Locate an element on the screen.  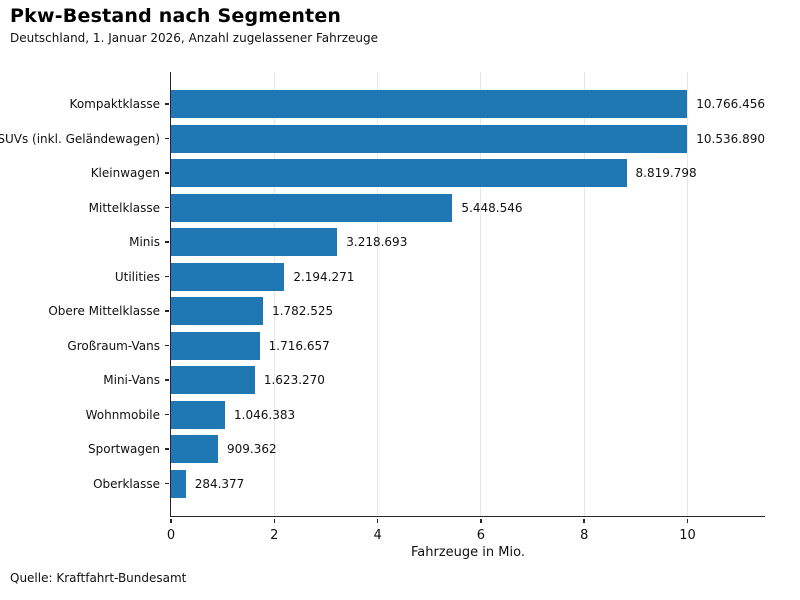
category-label: Mini-Vans is located at coordinates (131, 380).